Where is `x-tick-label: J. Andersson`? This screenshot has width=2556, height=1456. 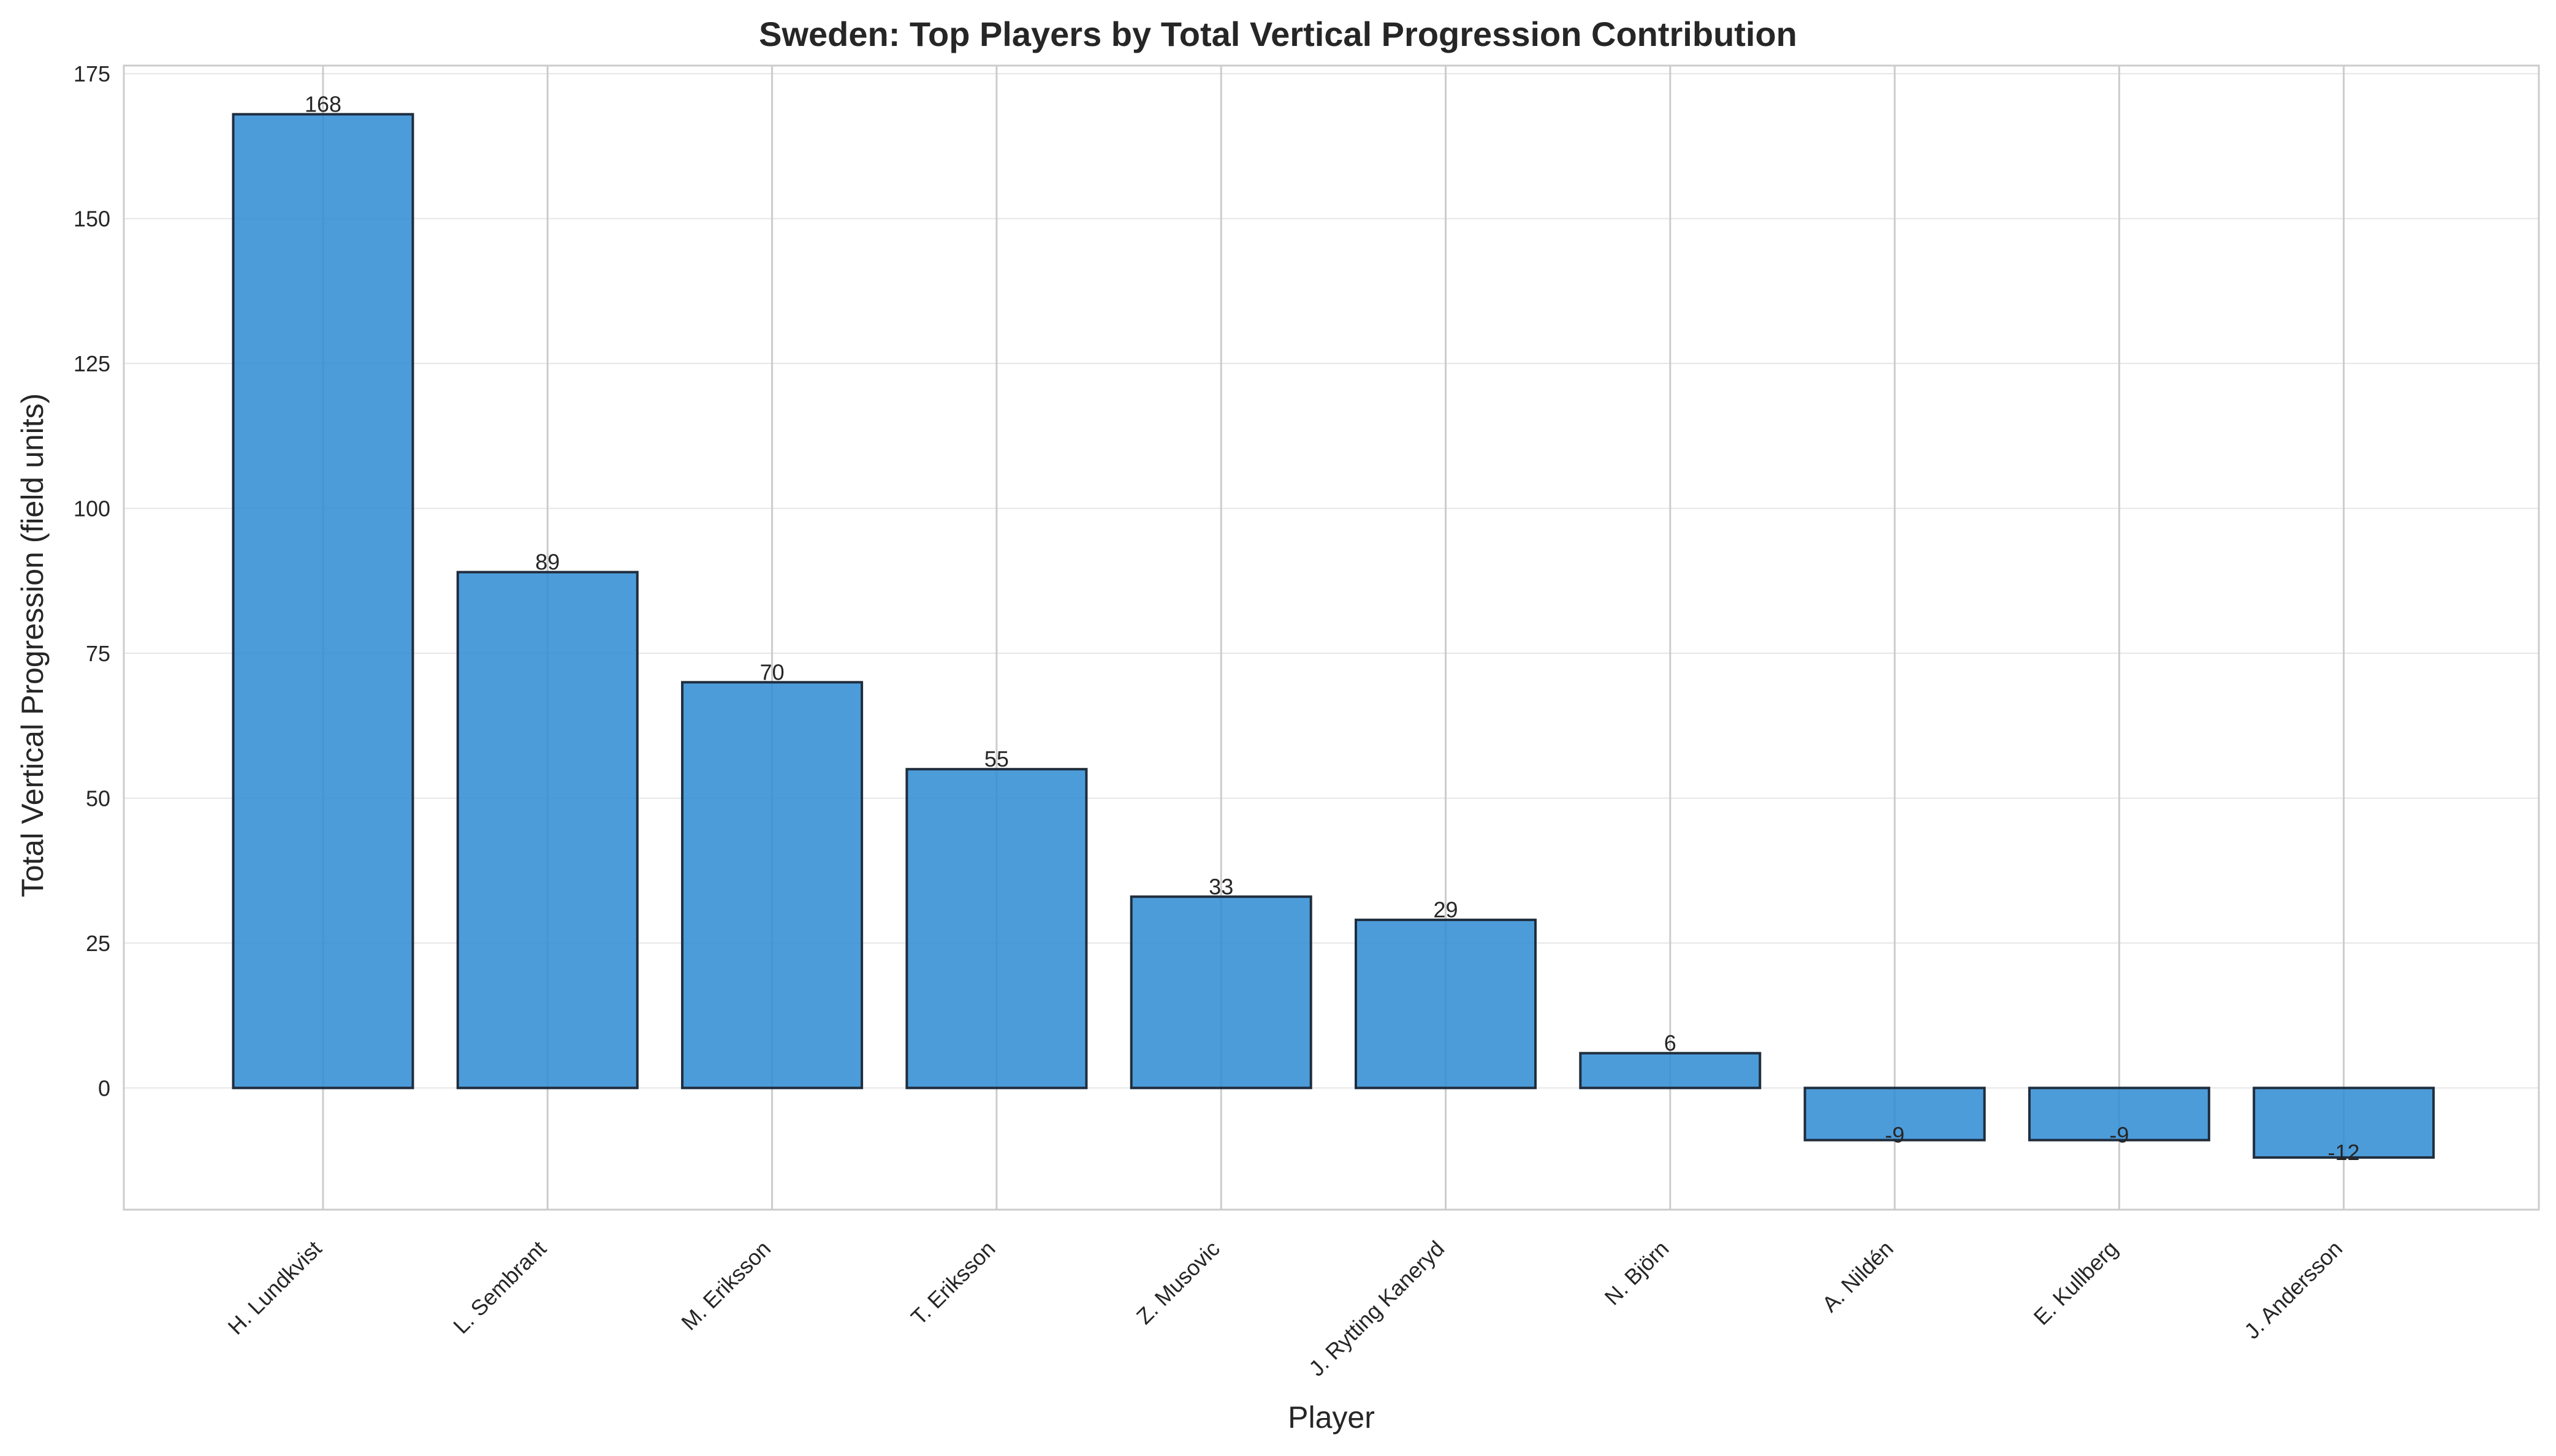
x-tick-label: J. Andersson is located at coordinates (2293, 1290).